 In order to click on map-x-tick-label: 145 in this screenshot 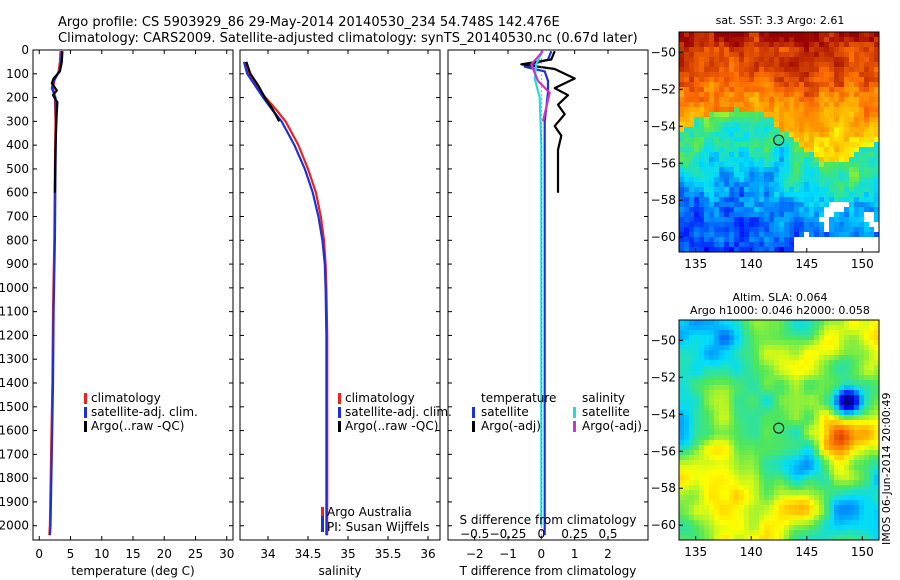, I will do `click(806, 552)`.